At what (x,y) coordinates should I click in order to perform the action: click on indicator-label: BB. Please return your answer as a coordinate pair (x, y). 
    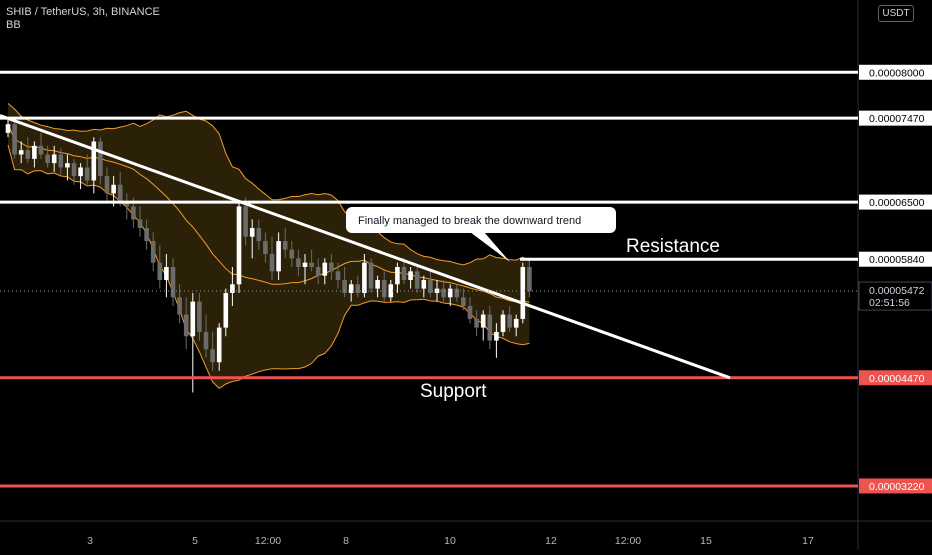
    Looking at the image, I should click on (13, 25).